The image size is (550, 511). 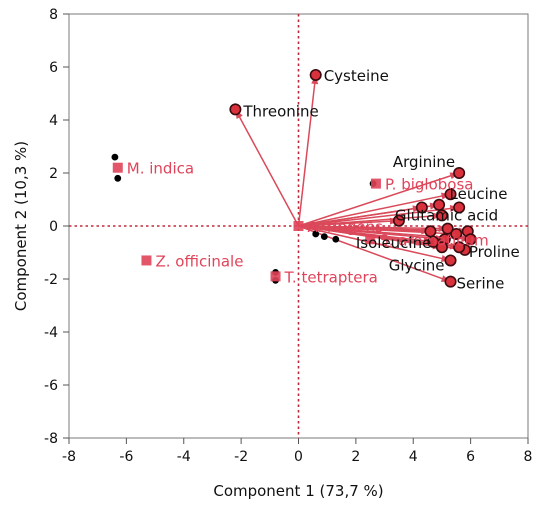 What do you see at coordinates (470, 457) in the screenshot?
I see `x-tick-label: 6` at bounding box center [470, 457].